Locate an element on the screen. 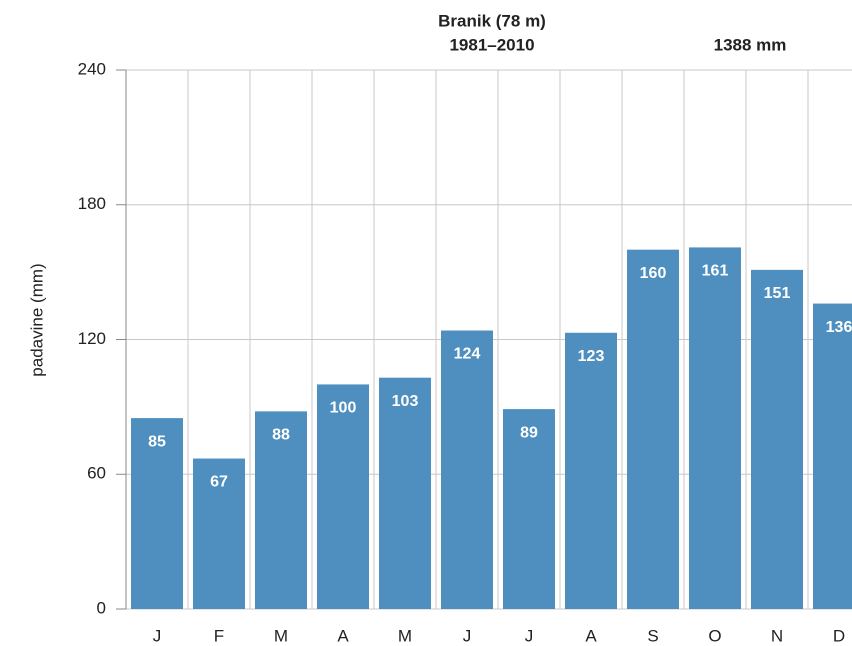 The image size is (852, 646). data-label: 161 is located at coordinates (715, 271).